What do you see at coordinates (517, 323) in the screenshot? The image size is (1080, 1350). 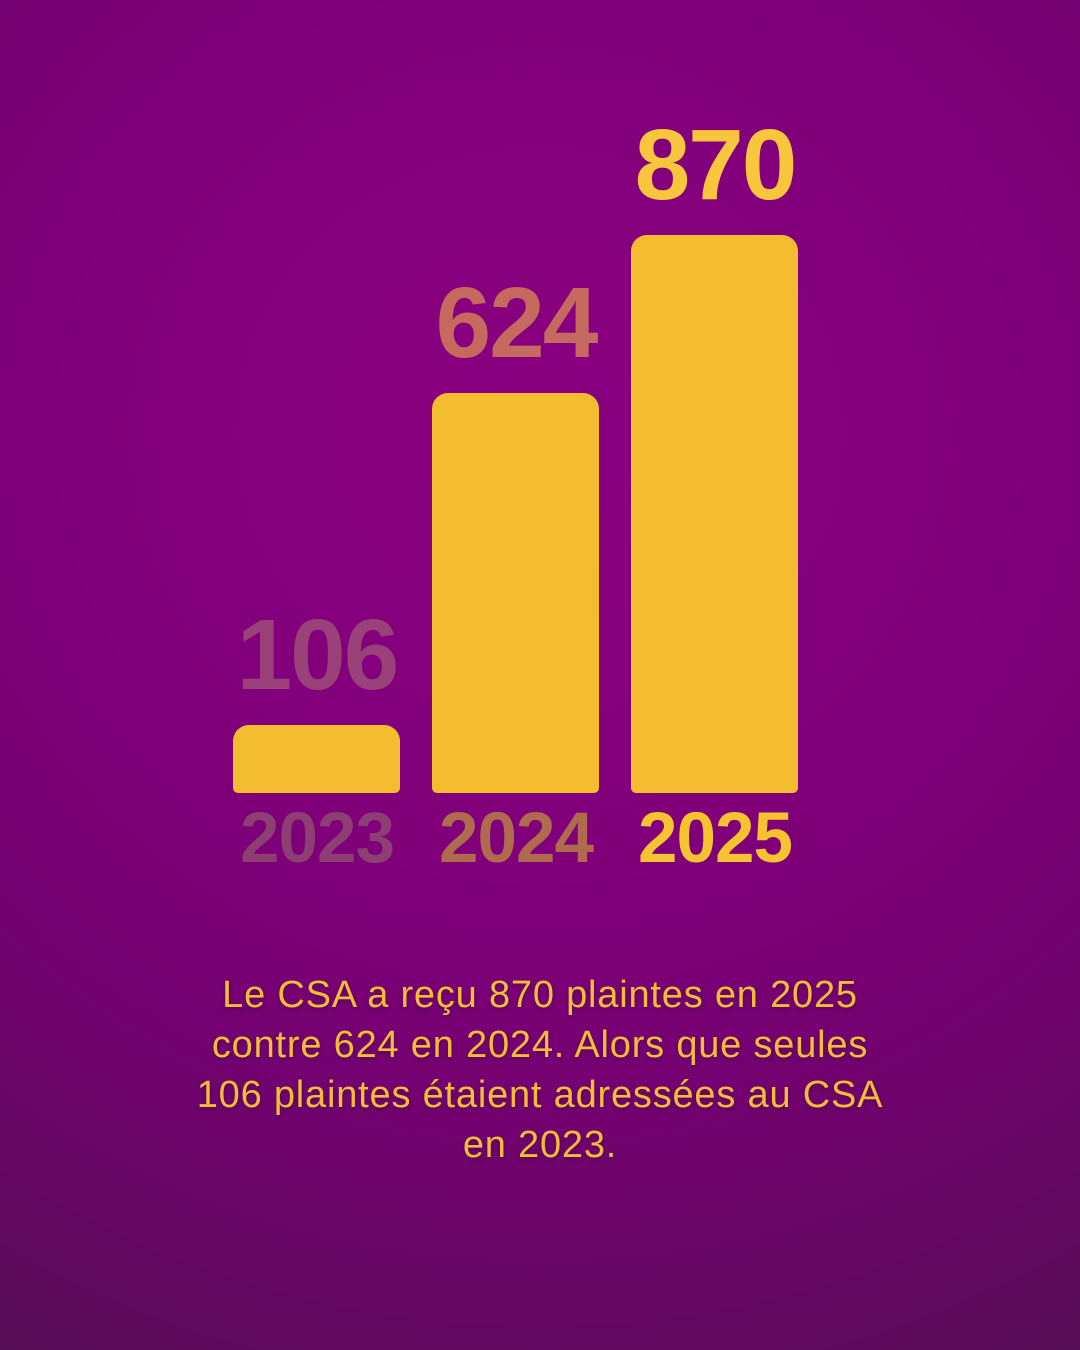 I see `value-label-2024: 624` at bounding box center [517, 323].